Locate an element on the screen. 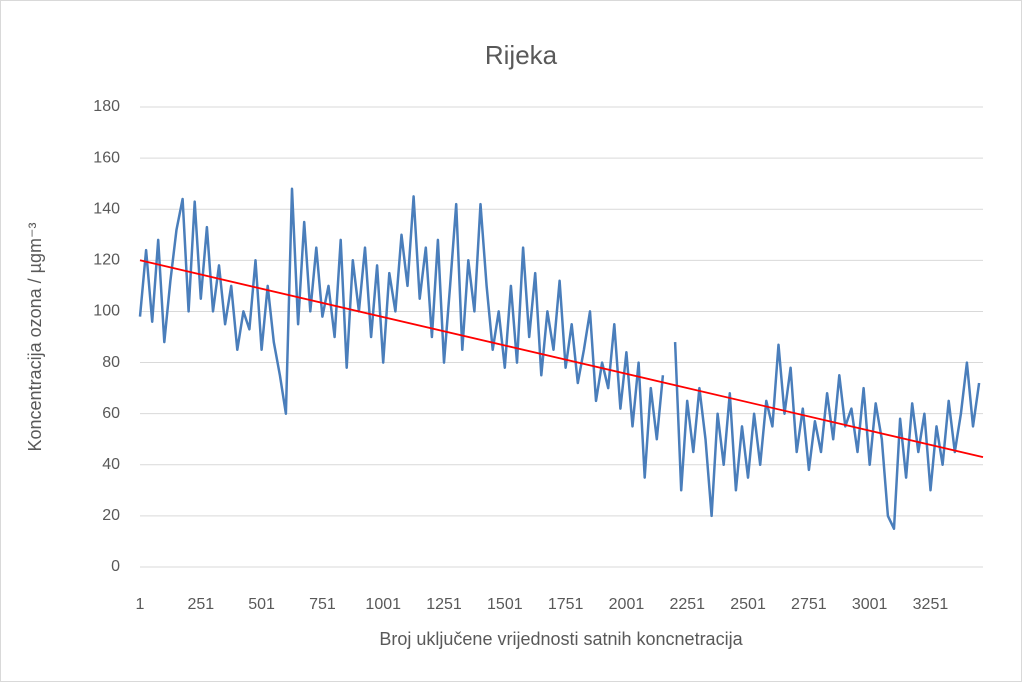 The height and width of the screenshot is (687, 1022). x-tick-label: 2751 is located at coordinates (809, 604).